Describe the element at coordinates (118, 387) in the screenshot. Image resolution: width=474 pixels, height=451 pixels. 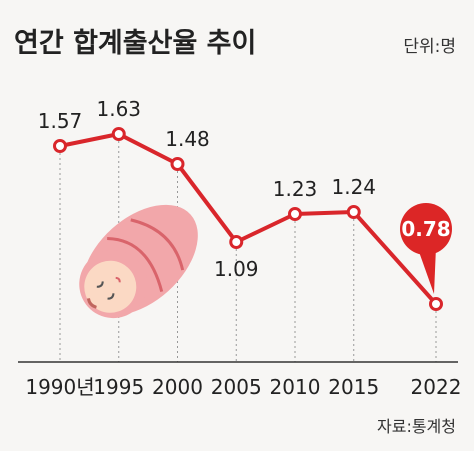
I see `x-tick-label-1: 1995` at that location.